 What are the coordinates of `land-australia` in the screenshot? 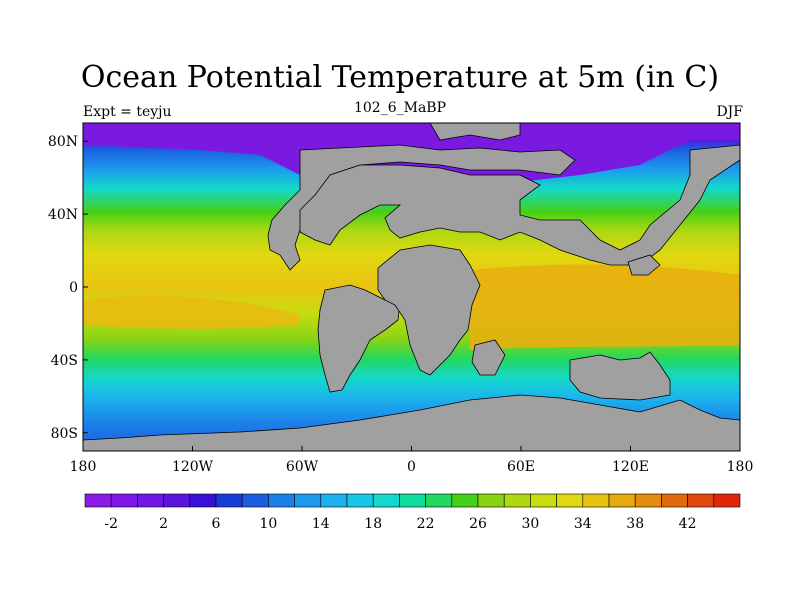 It's located at (620, 376).